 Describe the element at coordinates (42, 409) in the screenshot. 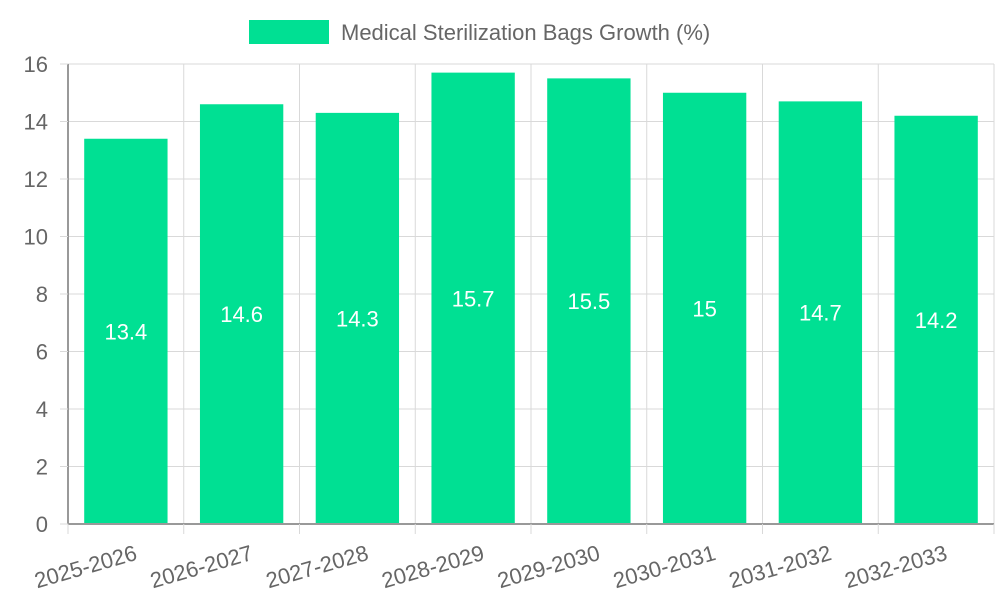

I see `y-tick-label: 4` at that location.